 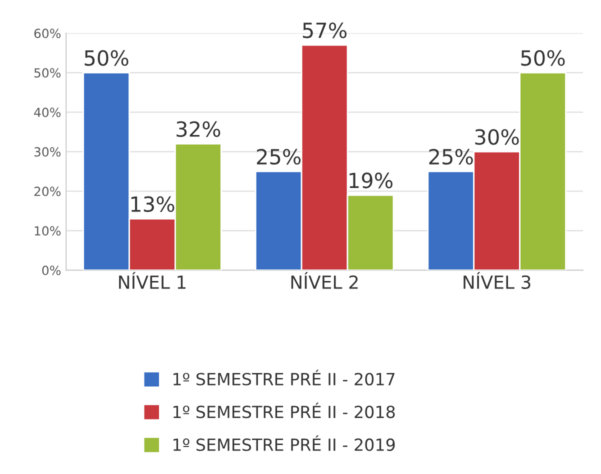 I want to click on y-tick-label: 50%, so click(x=47, y=73).